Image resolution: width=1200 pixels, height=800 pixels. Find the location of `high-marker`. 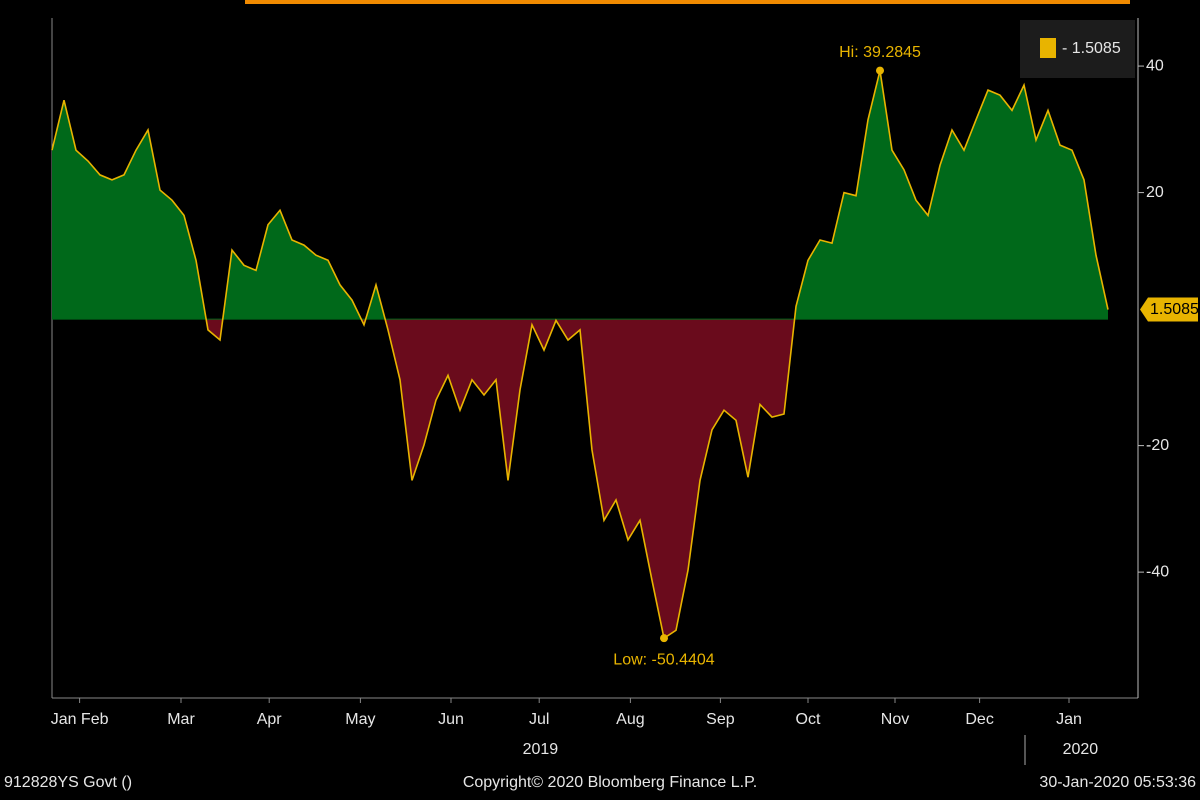

high-marker is located at coordinates (880, 70).